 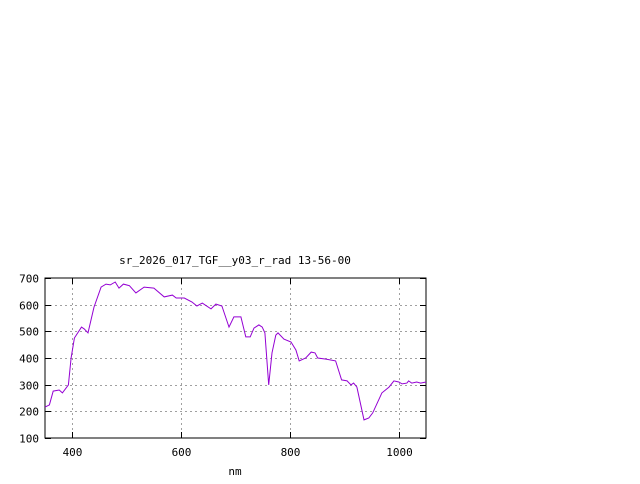 What do you see at coordinates (29, 386) in the screenshot?
I see `y-tick-label: 300` at bounding box center [29, 386].